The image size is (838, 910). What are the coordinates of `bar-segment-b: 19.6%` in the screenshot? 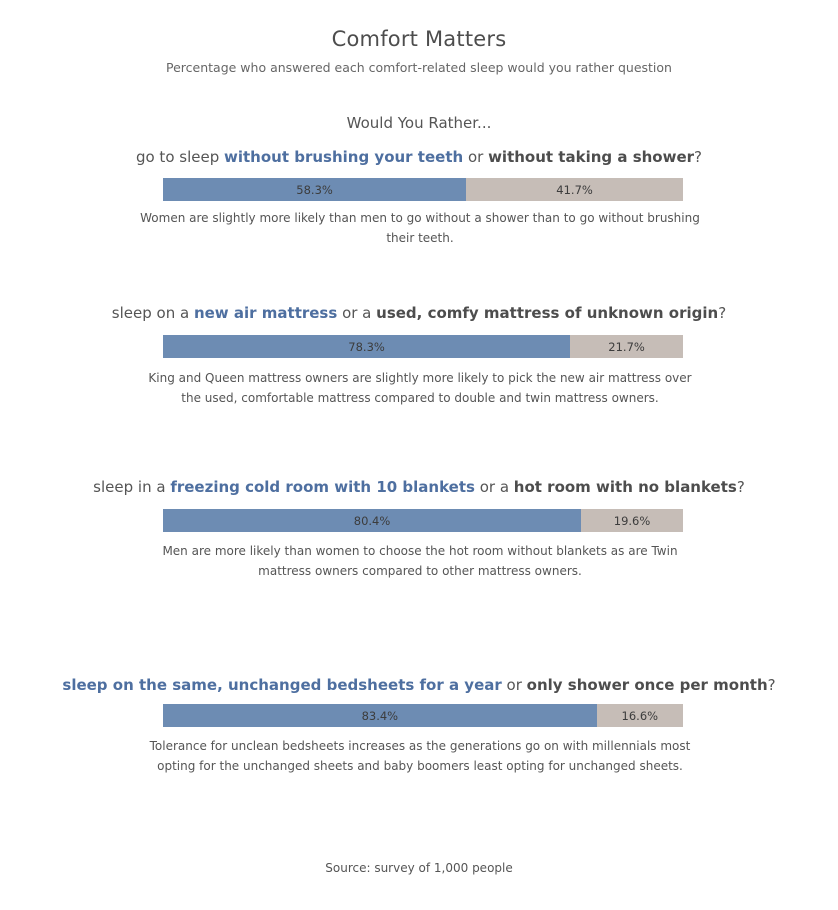 It's located at (632, 520).